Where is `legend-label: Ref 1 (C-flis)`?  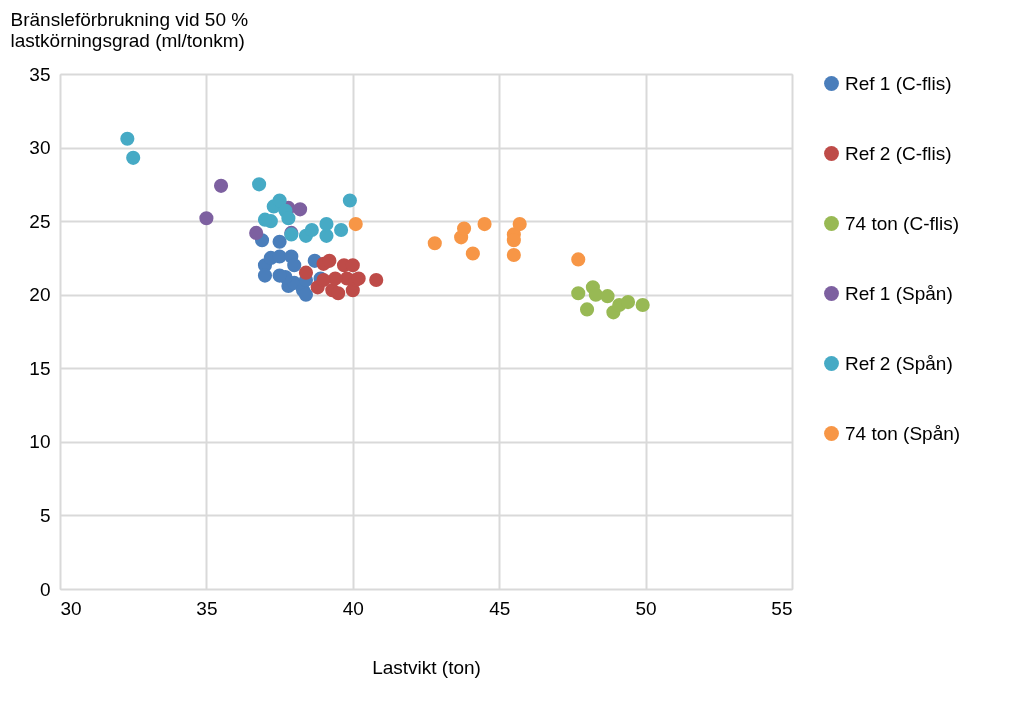 legend-label: Ref 1 (C-flis) is located at coordinates (898, 83).